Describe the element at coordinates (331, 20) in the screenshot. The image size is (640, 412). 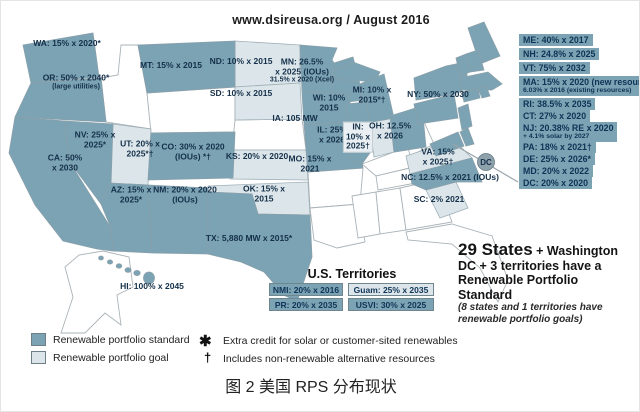
I see `source-credit: www.dsireusa.org / August 2016` at that location.